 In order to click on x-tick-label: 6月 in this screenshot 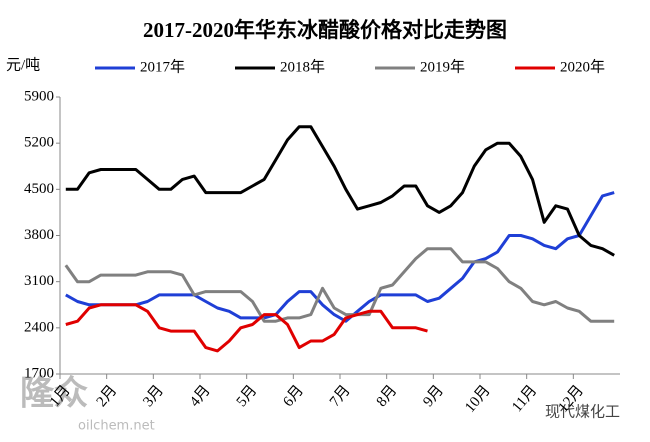, I will do `click(293, 396)`.